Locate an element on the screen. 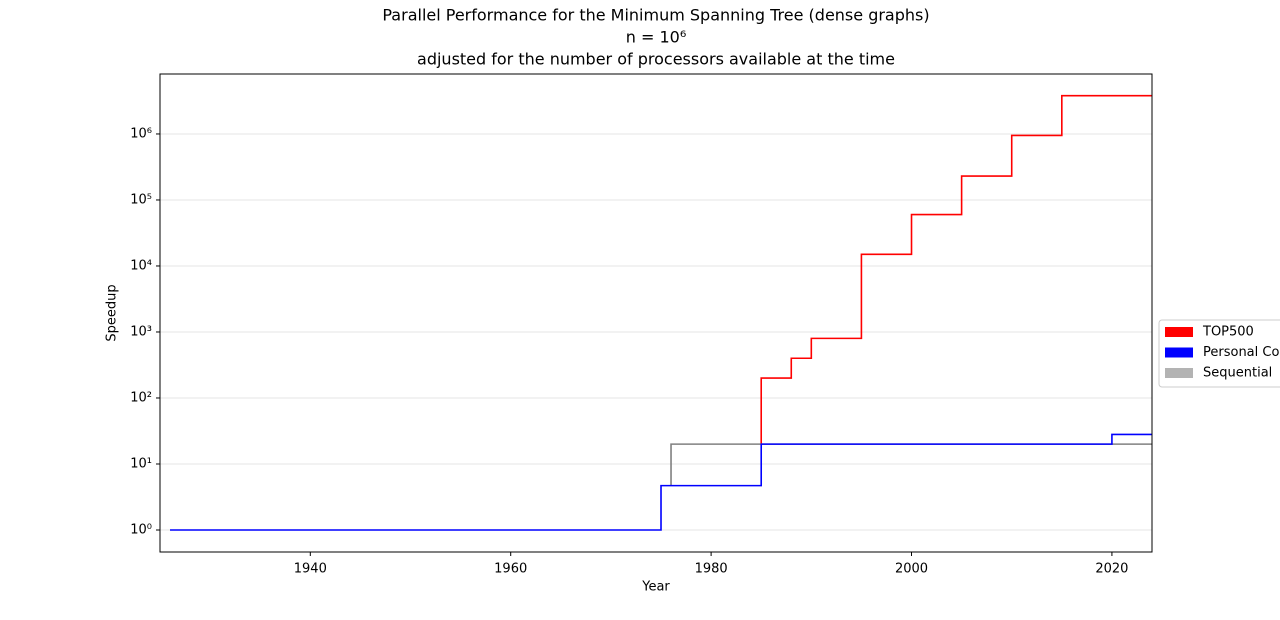 This screenshot has height=620, width=1280. y-axis-label: Speedup is located at coordinates (112, 312).